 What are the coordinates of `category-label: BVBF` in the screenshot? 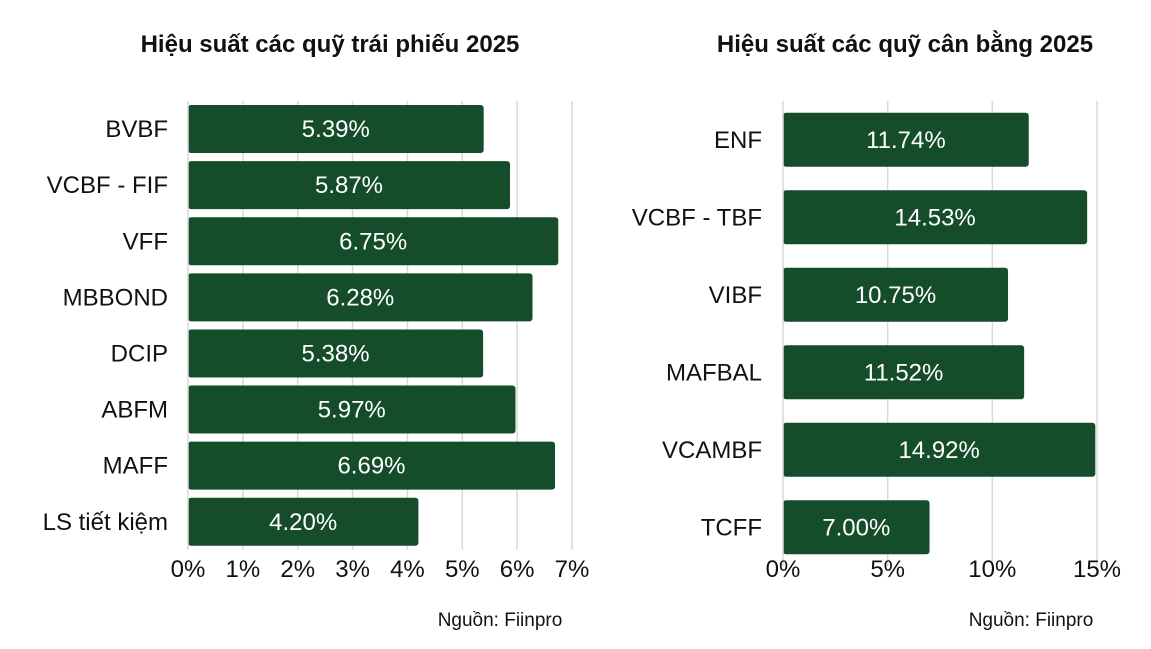 It's located at (136, 129).